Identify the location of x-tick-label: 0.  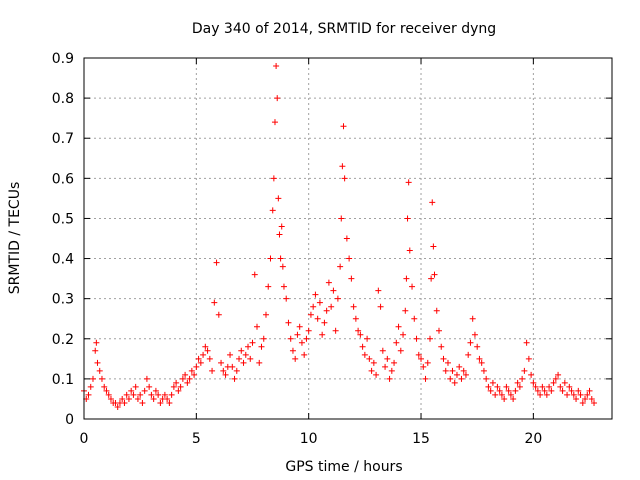
(84, 439).